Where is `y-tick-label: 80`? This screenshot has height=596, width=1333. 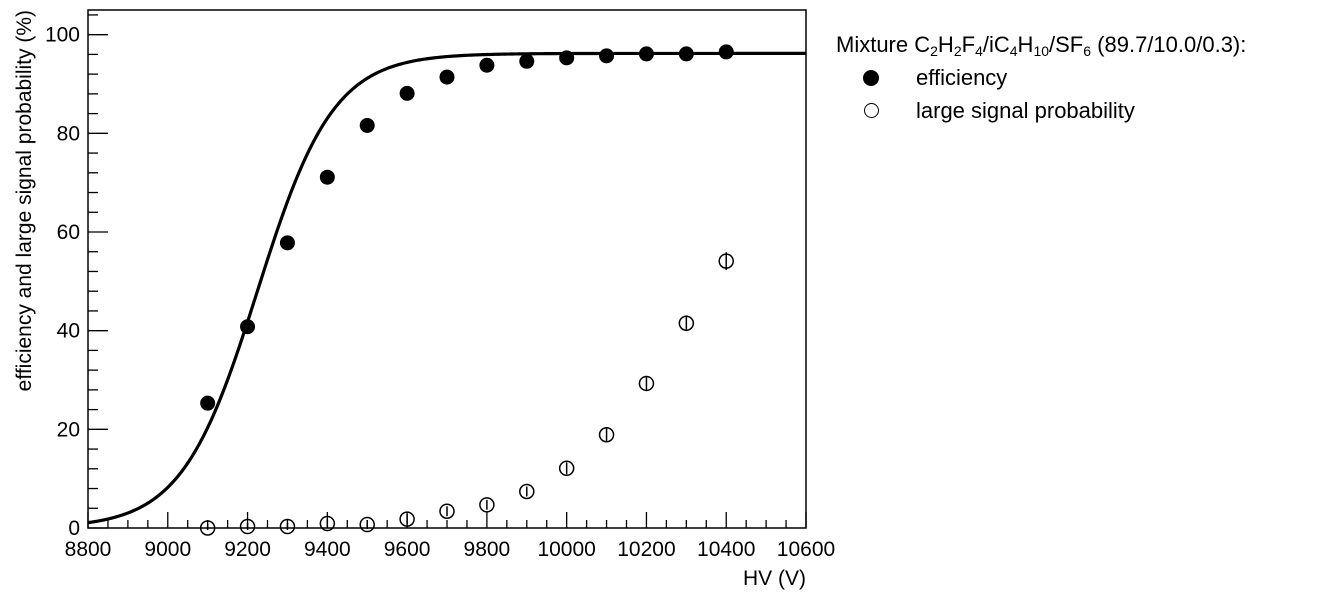
y-tick-label: 80 is located at coordinates (68, 133).